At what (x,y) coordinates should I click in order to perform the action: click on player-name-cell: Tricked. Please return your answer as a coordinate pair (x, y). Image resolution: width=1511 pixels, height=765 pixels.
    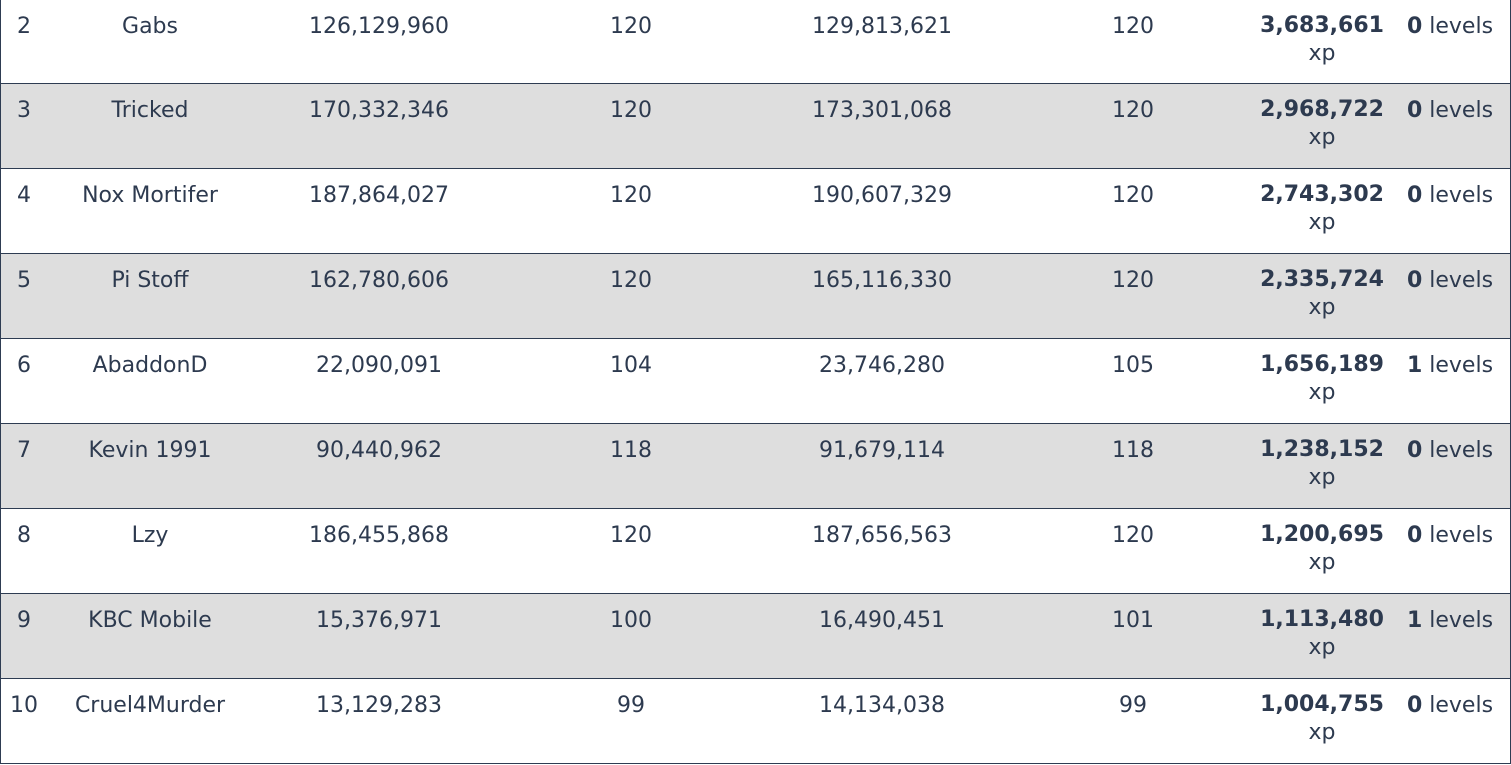
    Looking at the image, I should click on (150, 110).